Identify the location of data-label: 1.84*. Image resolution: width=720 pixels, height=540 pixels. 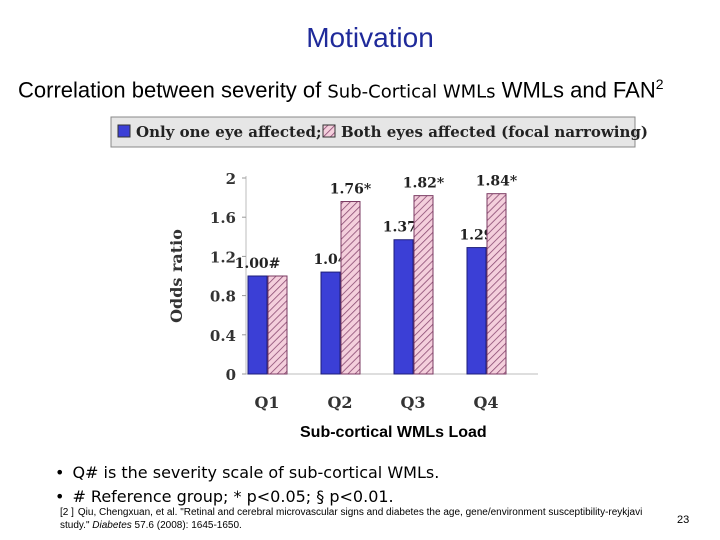
(497, 182).